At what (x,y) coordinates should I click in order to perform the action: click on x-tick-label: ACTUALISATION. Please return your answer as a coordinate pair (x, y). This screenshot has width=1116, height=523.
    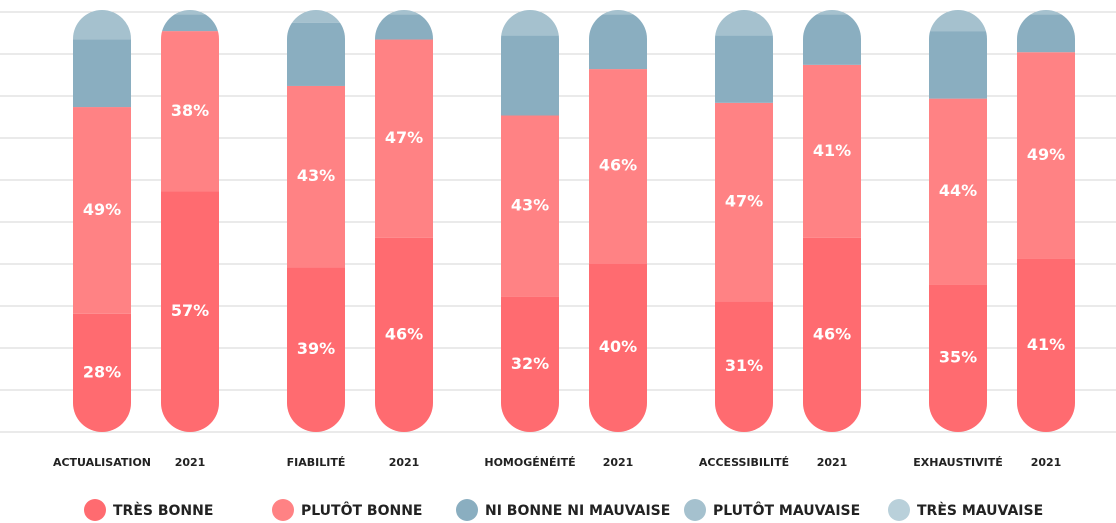
    Looking at the image, I should click on (102, 462).